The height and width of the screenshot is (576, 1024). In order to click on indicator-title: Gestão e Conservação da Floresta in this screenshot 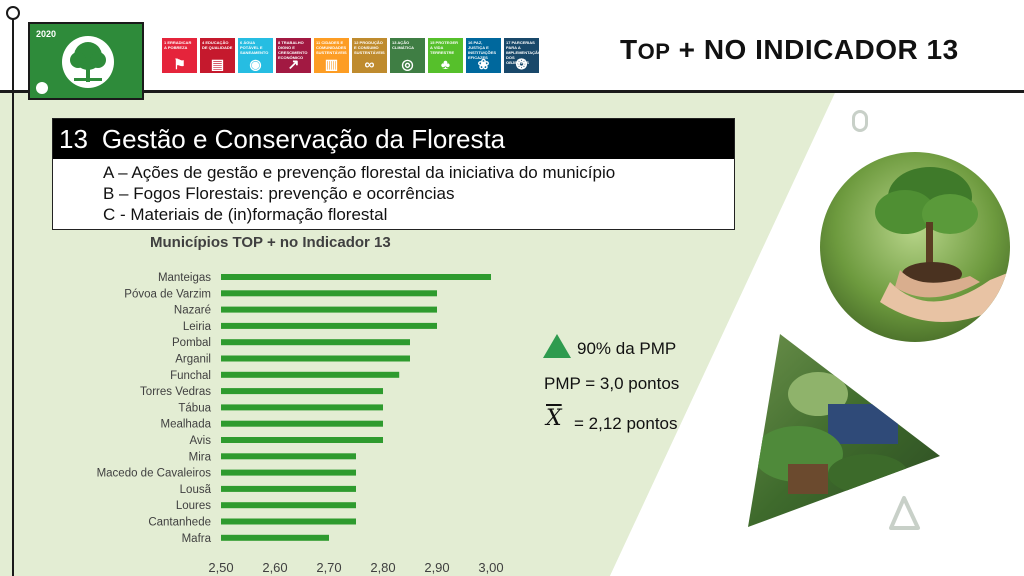, I will do `click(303, 138)`.